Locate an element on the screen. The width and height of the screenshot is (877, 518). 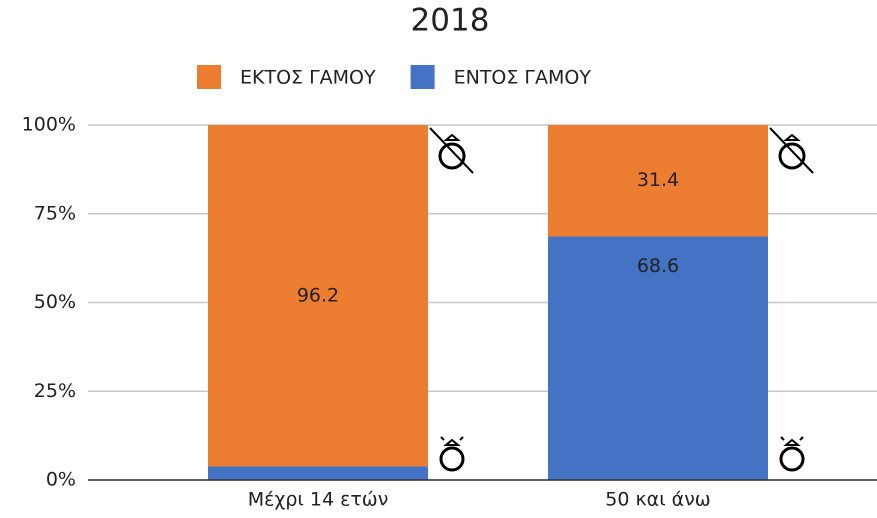
y-tick-label: 100% is located at coordinates (49, 125).